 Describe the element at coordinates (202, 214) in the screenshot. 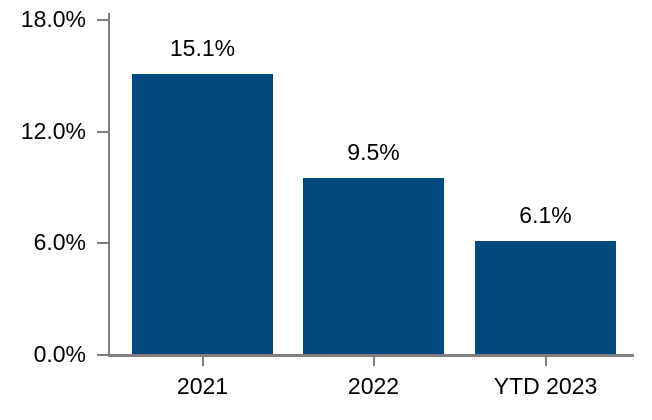

I see `bar-2021` at that location.